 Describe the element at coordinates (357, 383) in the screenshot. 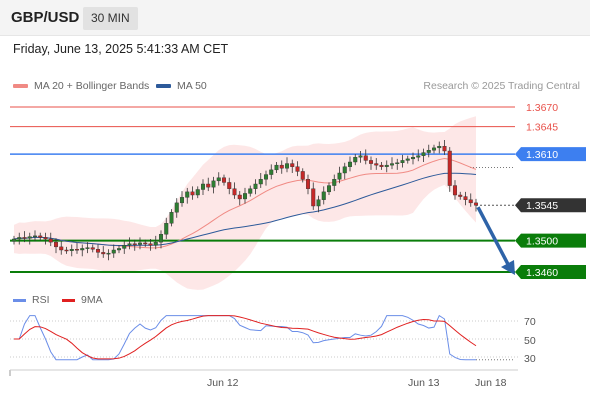

I see `x-axis: Jun 12 Jun 13 Jun 18` at that location.